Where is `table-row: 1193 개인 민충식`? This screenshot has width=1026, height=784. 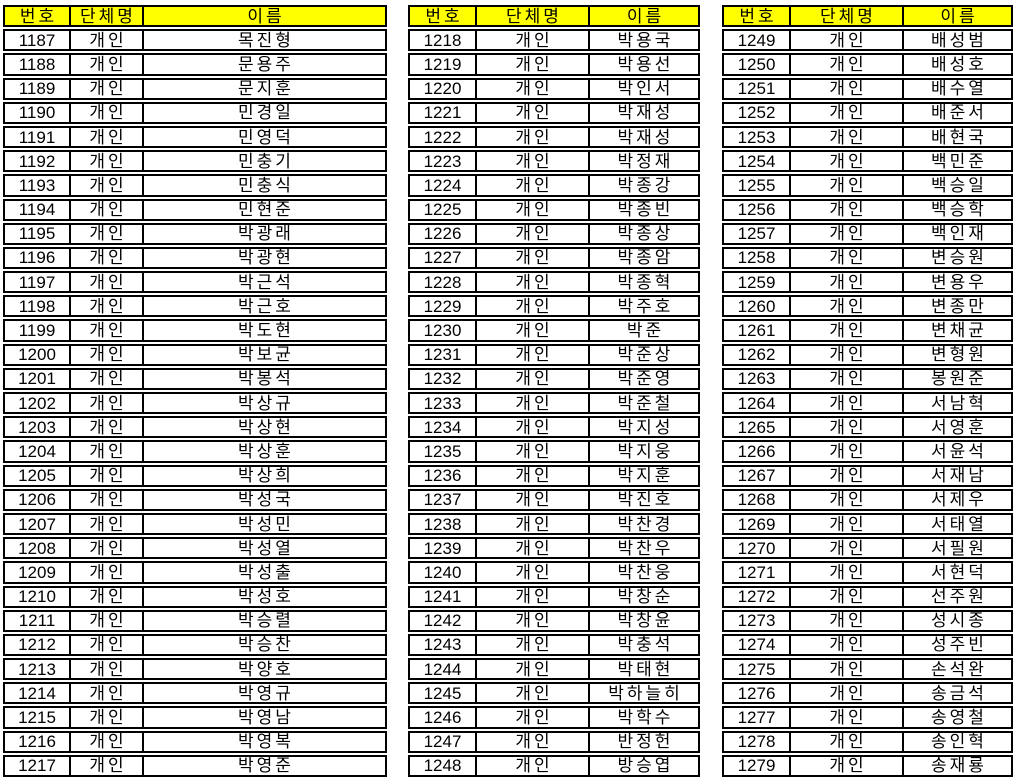
table-row: 1193 개인 민충식 is located at coordinates (195, 185).